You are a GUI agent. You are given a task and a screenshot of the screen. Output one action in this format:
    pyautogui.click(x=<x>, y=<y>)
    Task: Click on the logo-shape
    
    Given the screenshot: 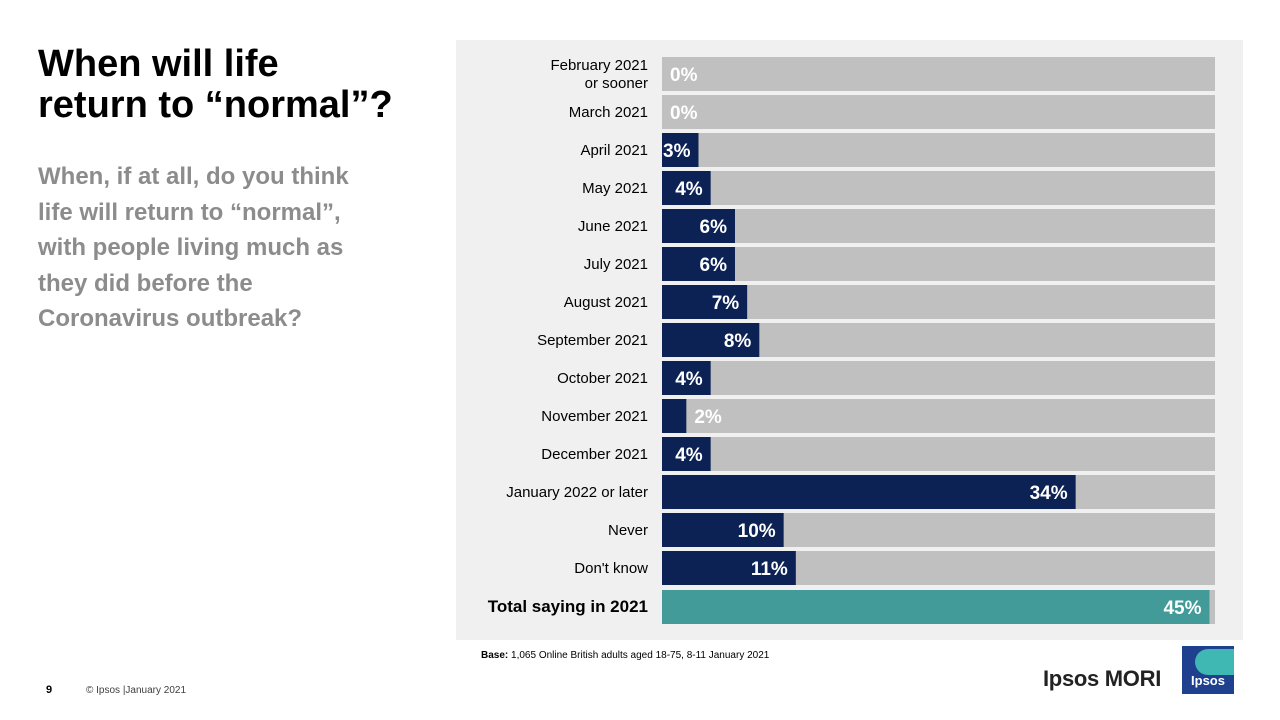 What is the action you would take?
    pyautogui.click(x=1214, y=662)
    